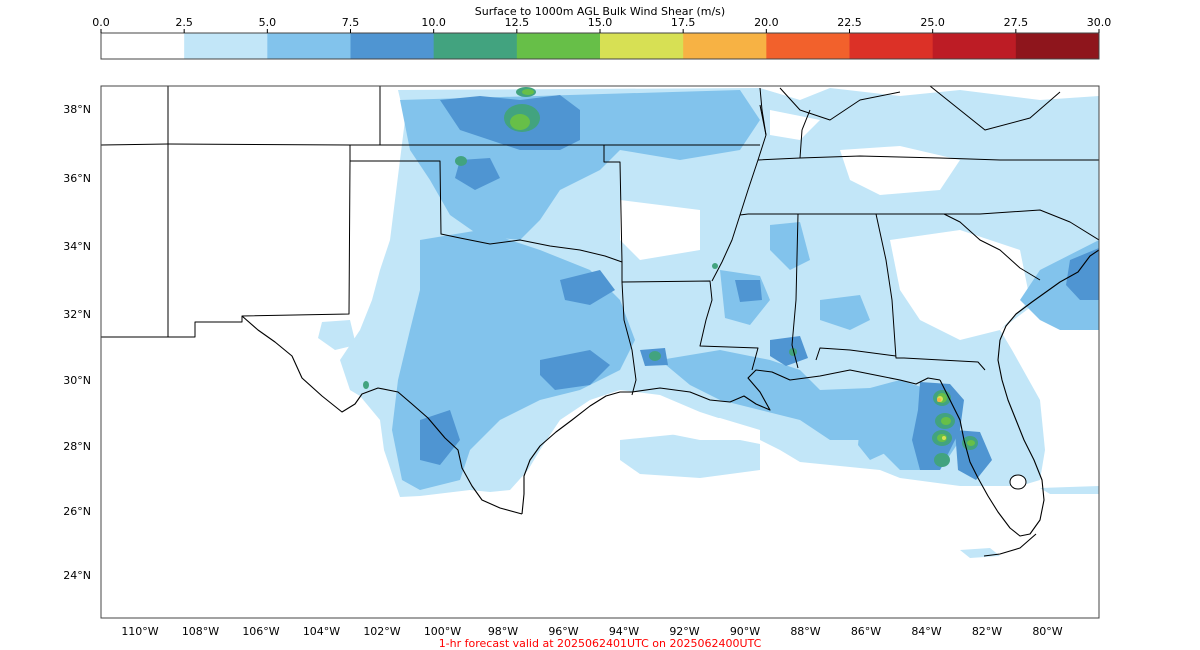 This screenshot has width=1200, height=650. What do you see at coordinates (433, 22) in the screenshot?
I see `colorbar-tick-label: 10.0` at bounding box center [433, 22].